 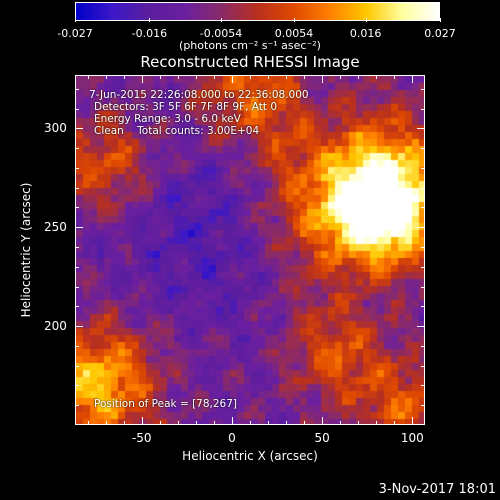 What do you see at coordinates (440, 33) in the screenshot?
I see `colorbar-tick-label: 0.027` at bounding box center [440, 33].